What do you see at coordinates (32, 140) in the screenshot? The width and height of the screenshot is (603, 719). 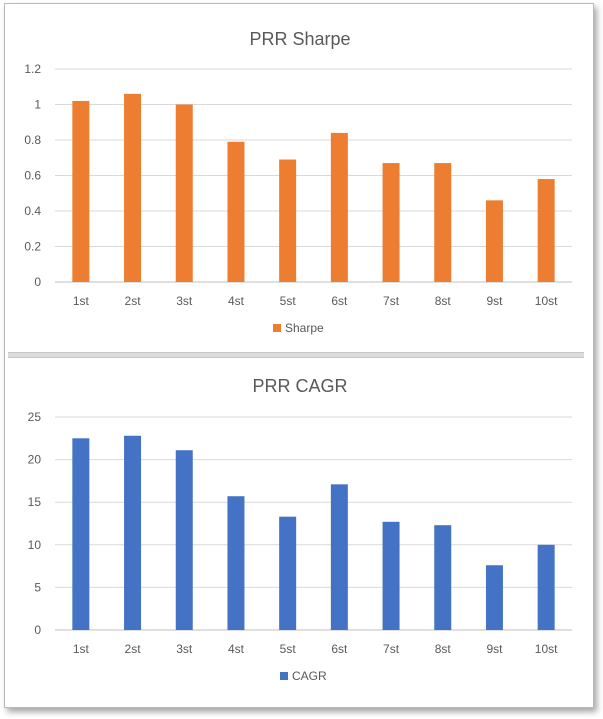 I see `chart1-y-tick-label: 0.8` at bounding box center [32, 140].